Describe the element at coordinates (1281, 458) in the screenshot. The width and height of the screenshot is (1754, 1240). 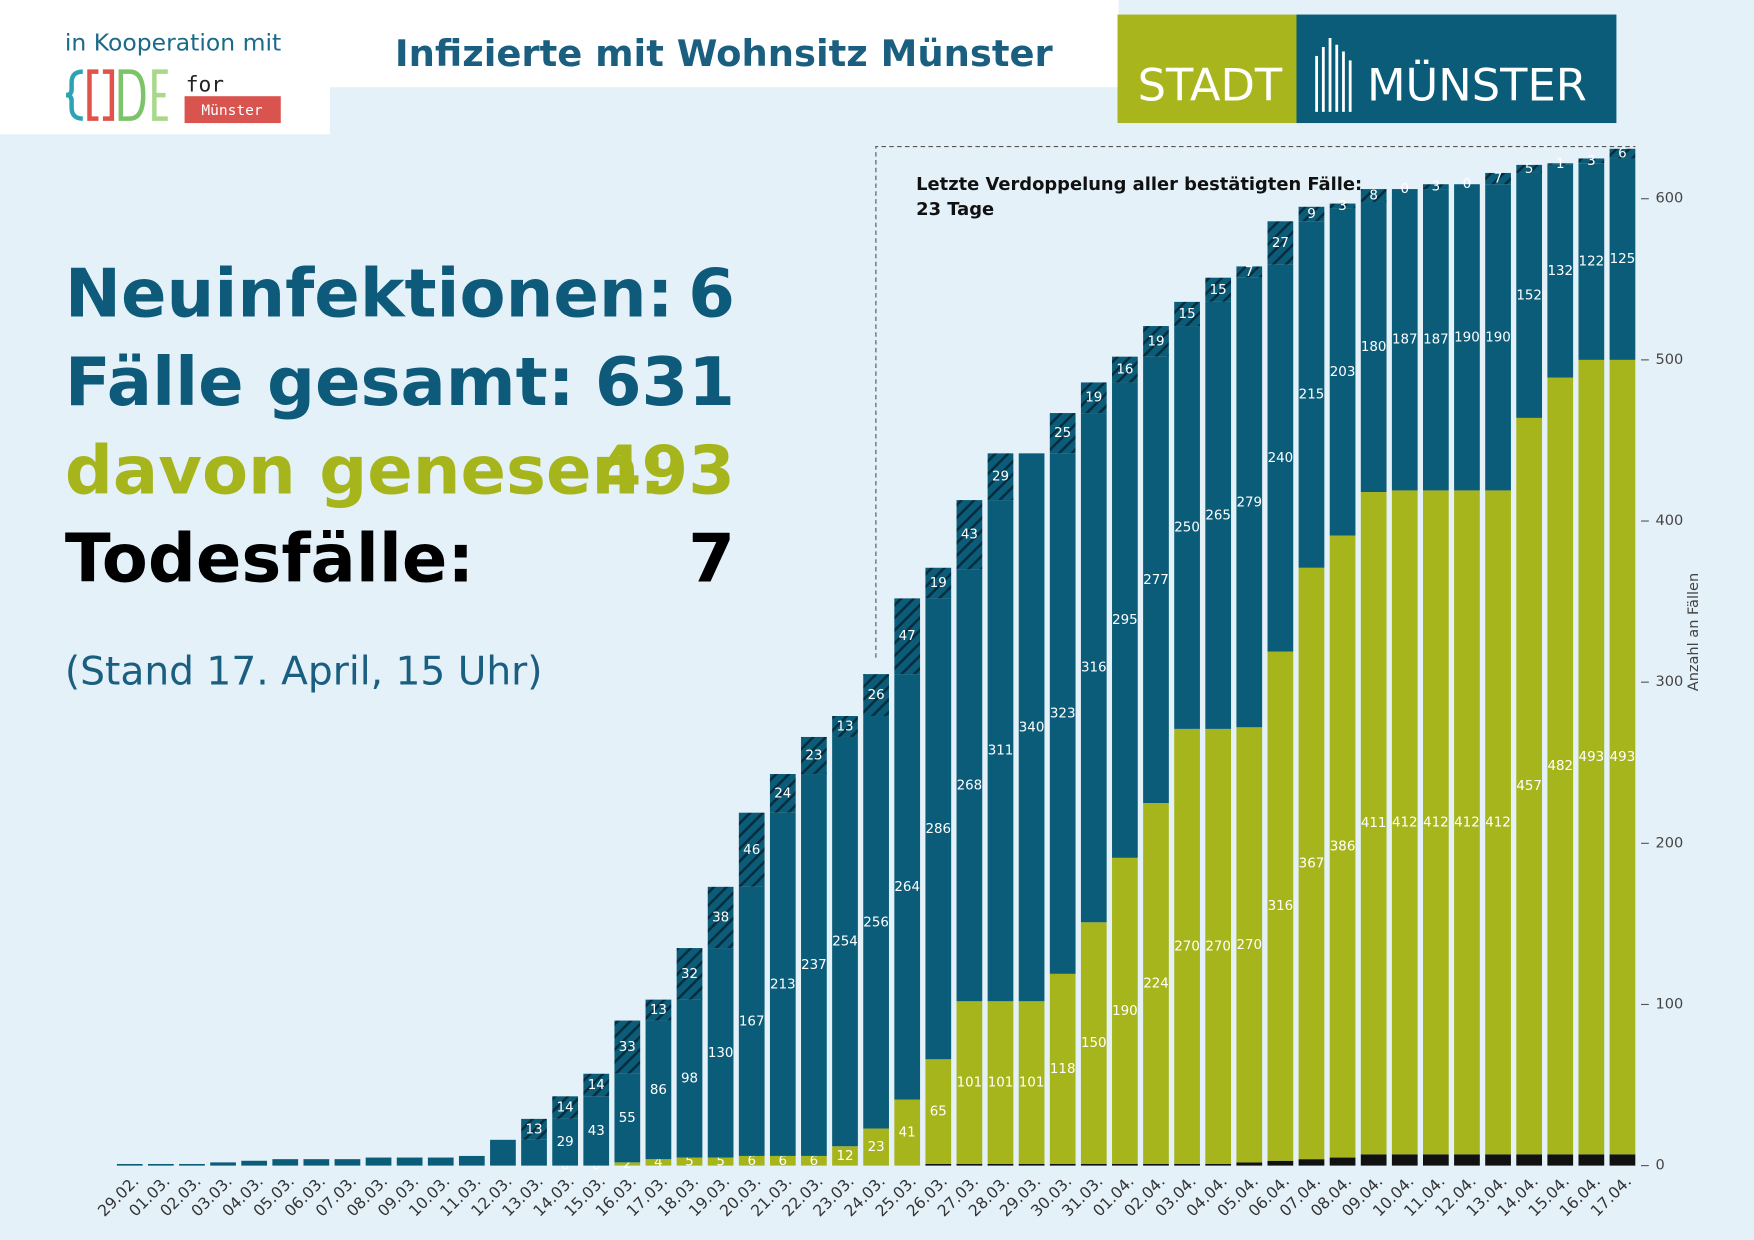
I see `value-label: 240` at that location.